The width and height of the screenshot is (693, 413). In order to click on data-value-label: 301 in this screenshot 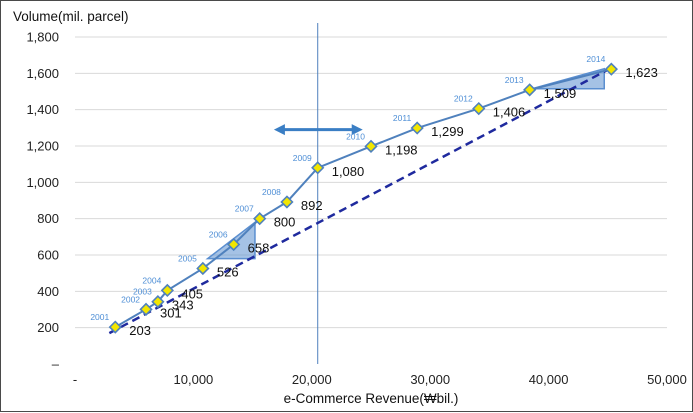, I will do `click(171, 312)`.